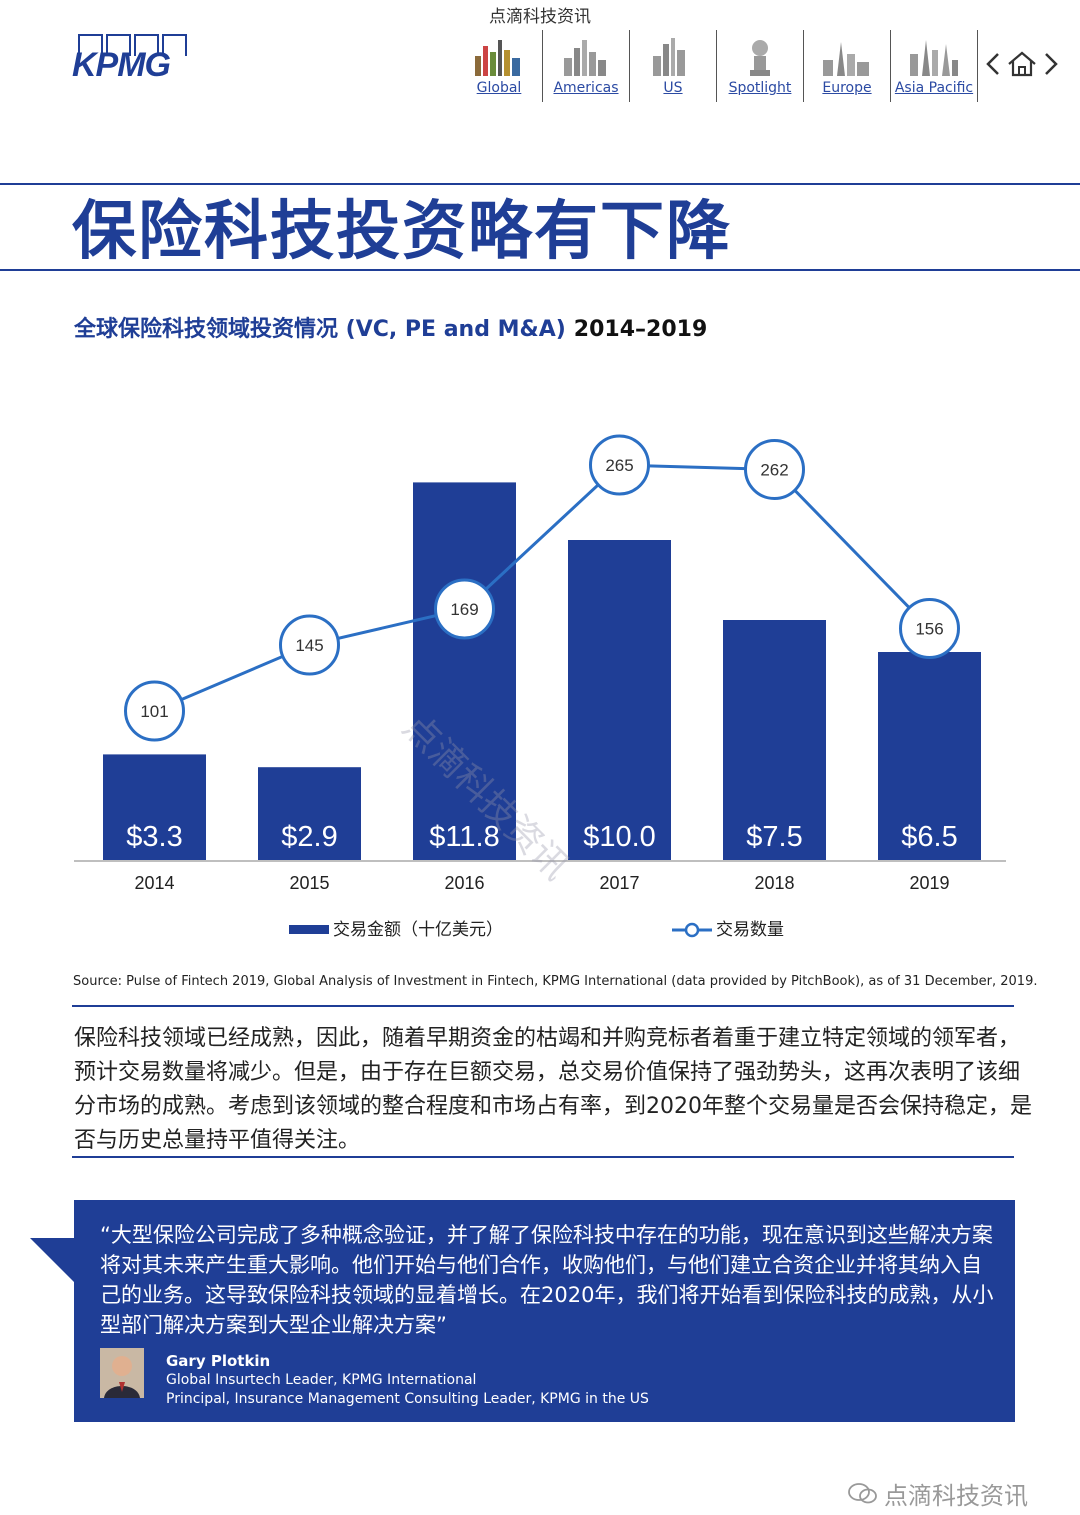  I want to click on nav-label: US, so click(673, 88).